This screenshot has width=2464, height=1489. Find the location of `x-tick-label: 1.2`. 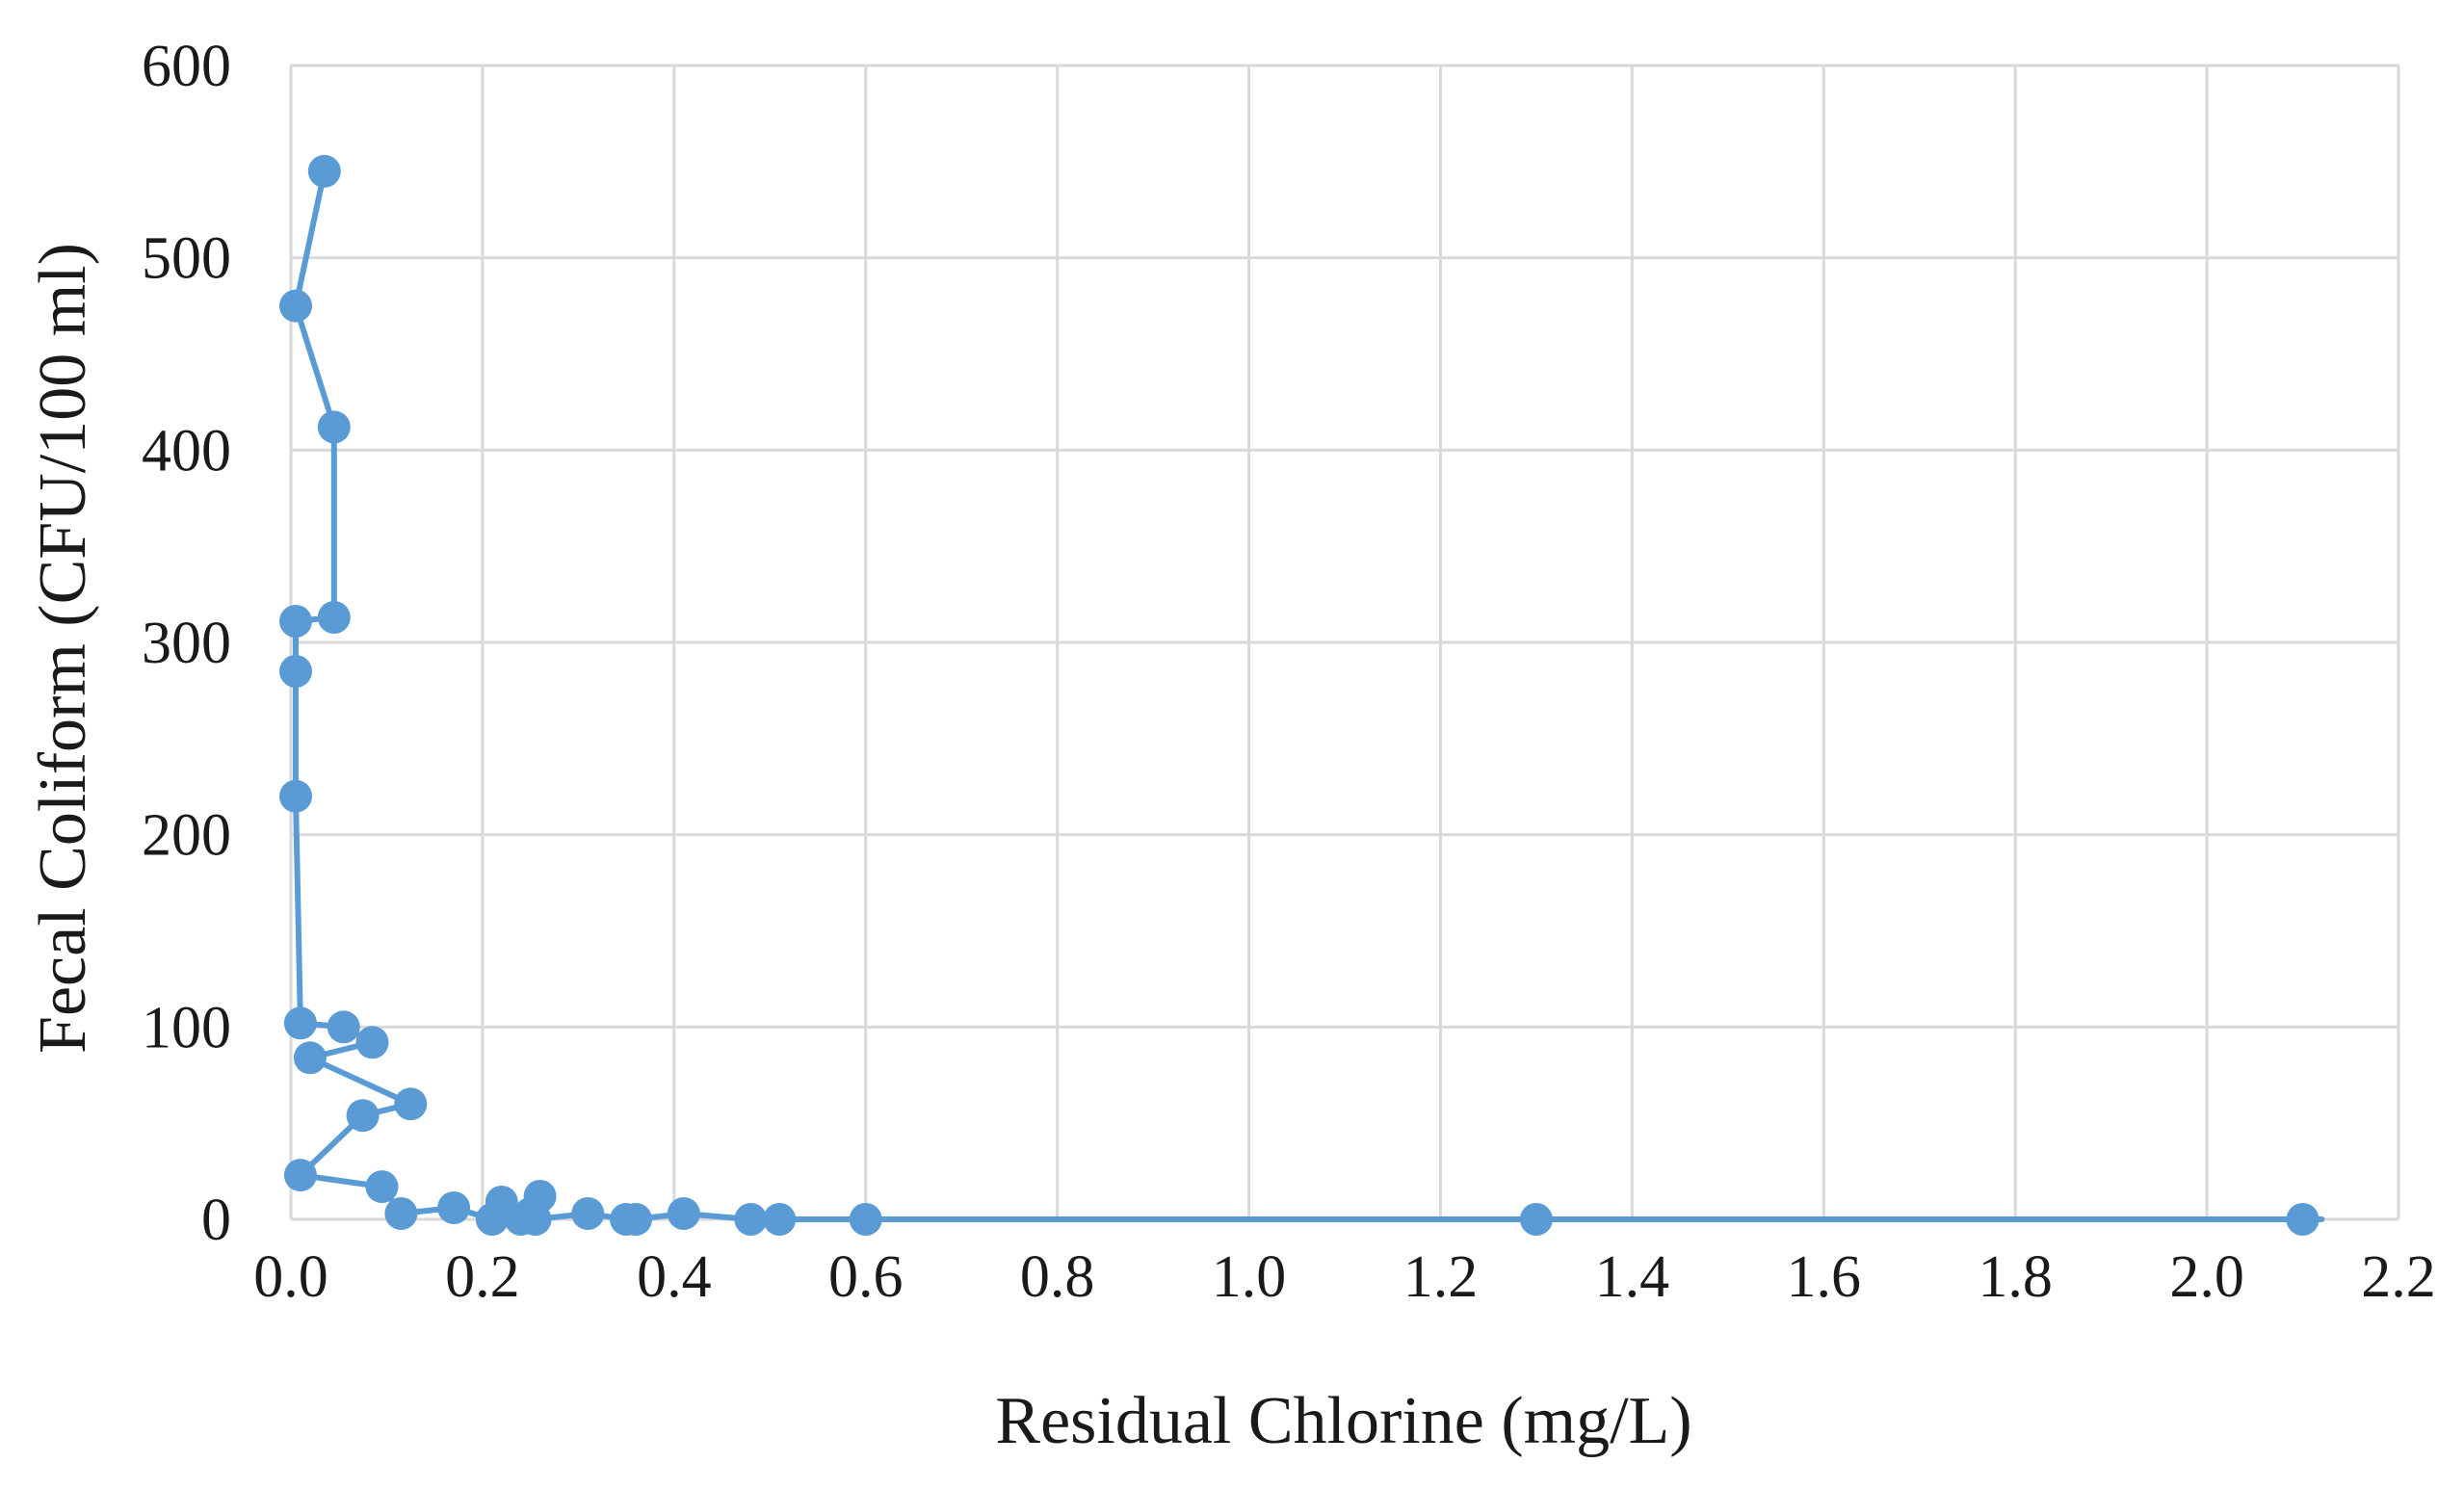

x-tick-label: 1.2 is located at coordinates (1441, 1277).